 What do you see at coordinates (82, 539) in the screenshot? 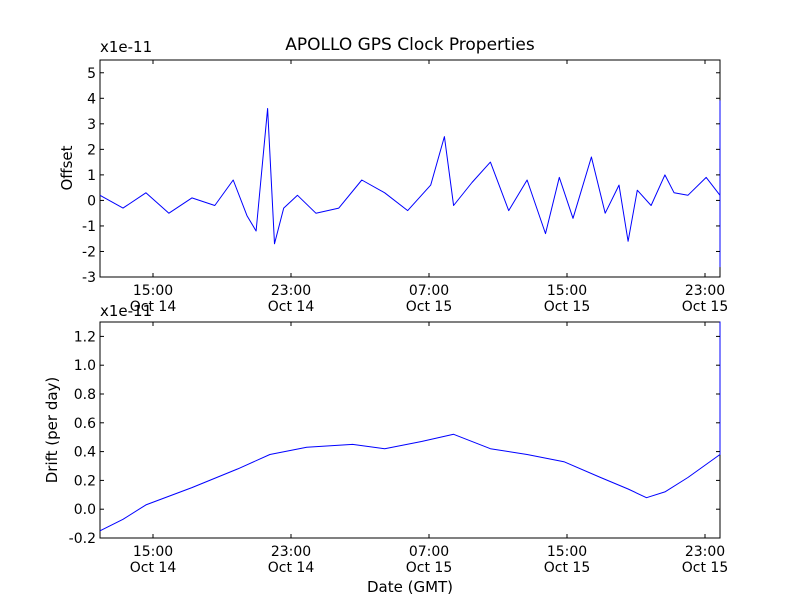
I see `drift-y-tick-label: -0.2` at bounding box center [82, 539].